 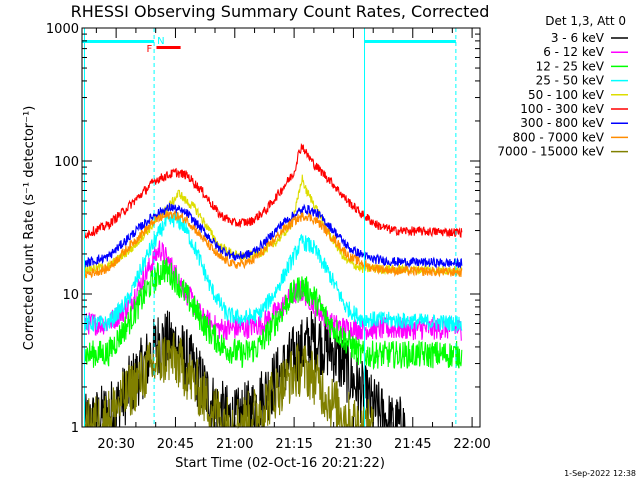 What do you see at coordinates (273, 191) in the screenshot?
I see `series-line-100-300-kev` at bounding box center [273, 191].